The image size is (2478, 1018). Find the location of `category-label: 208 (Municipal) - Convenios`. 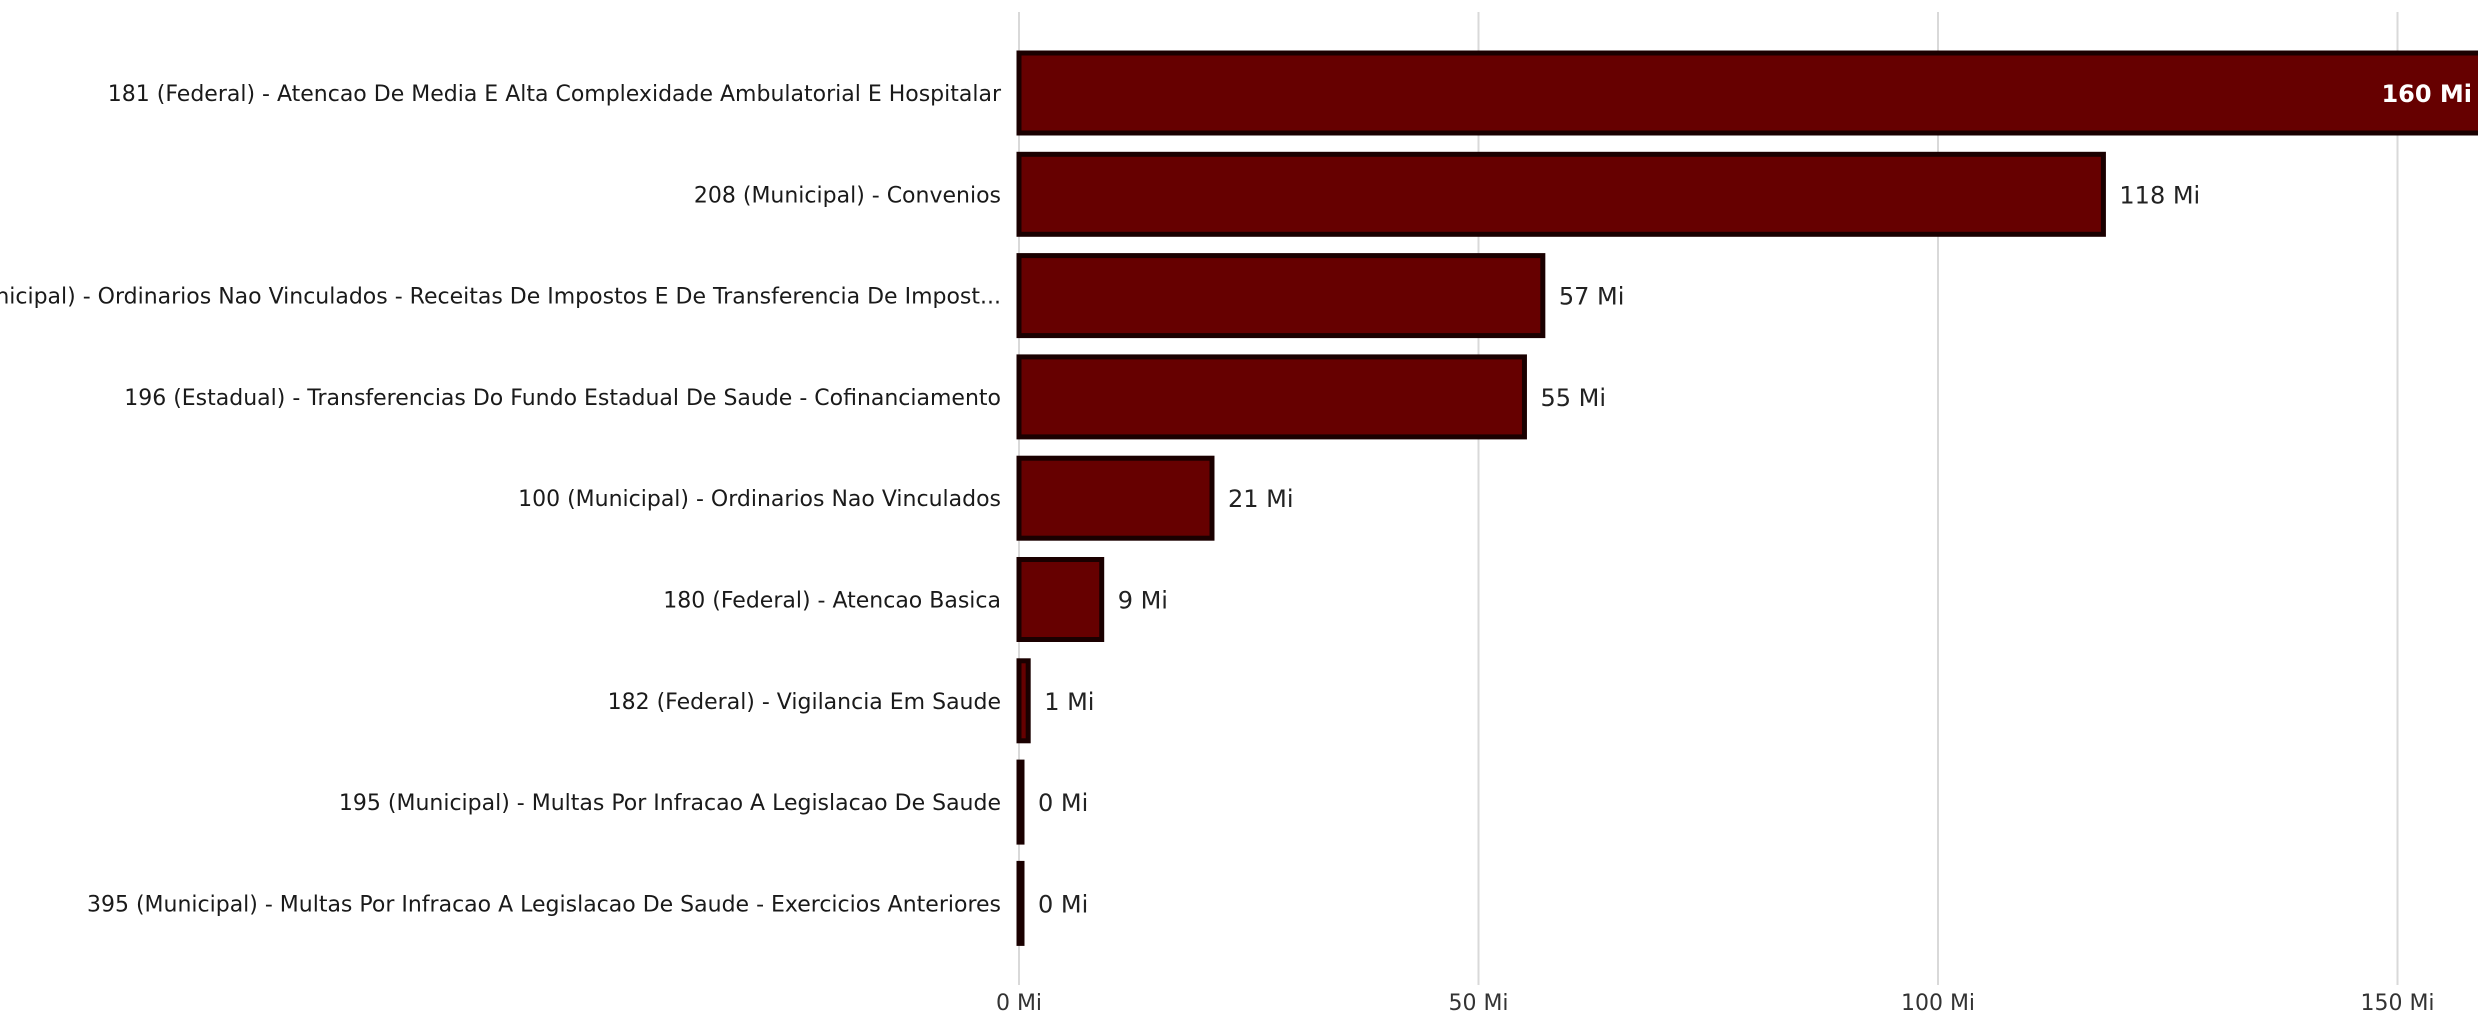

category-label: 208 (Municipal) - Convenios is located at coordinates (847, 195).